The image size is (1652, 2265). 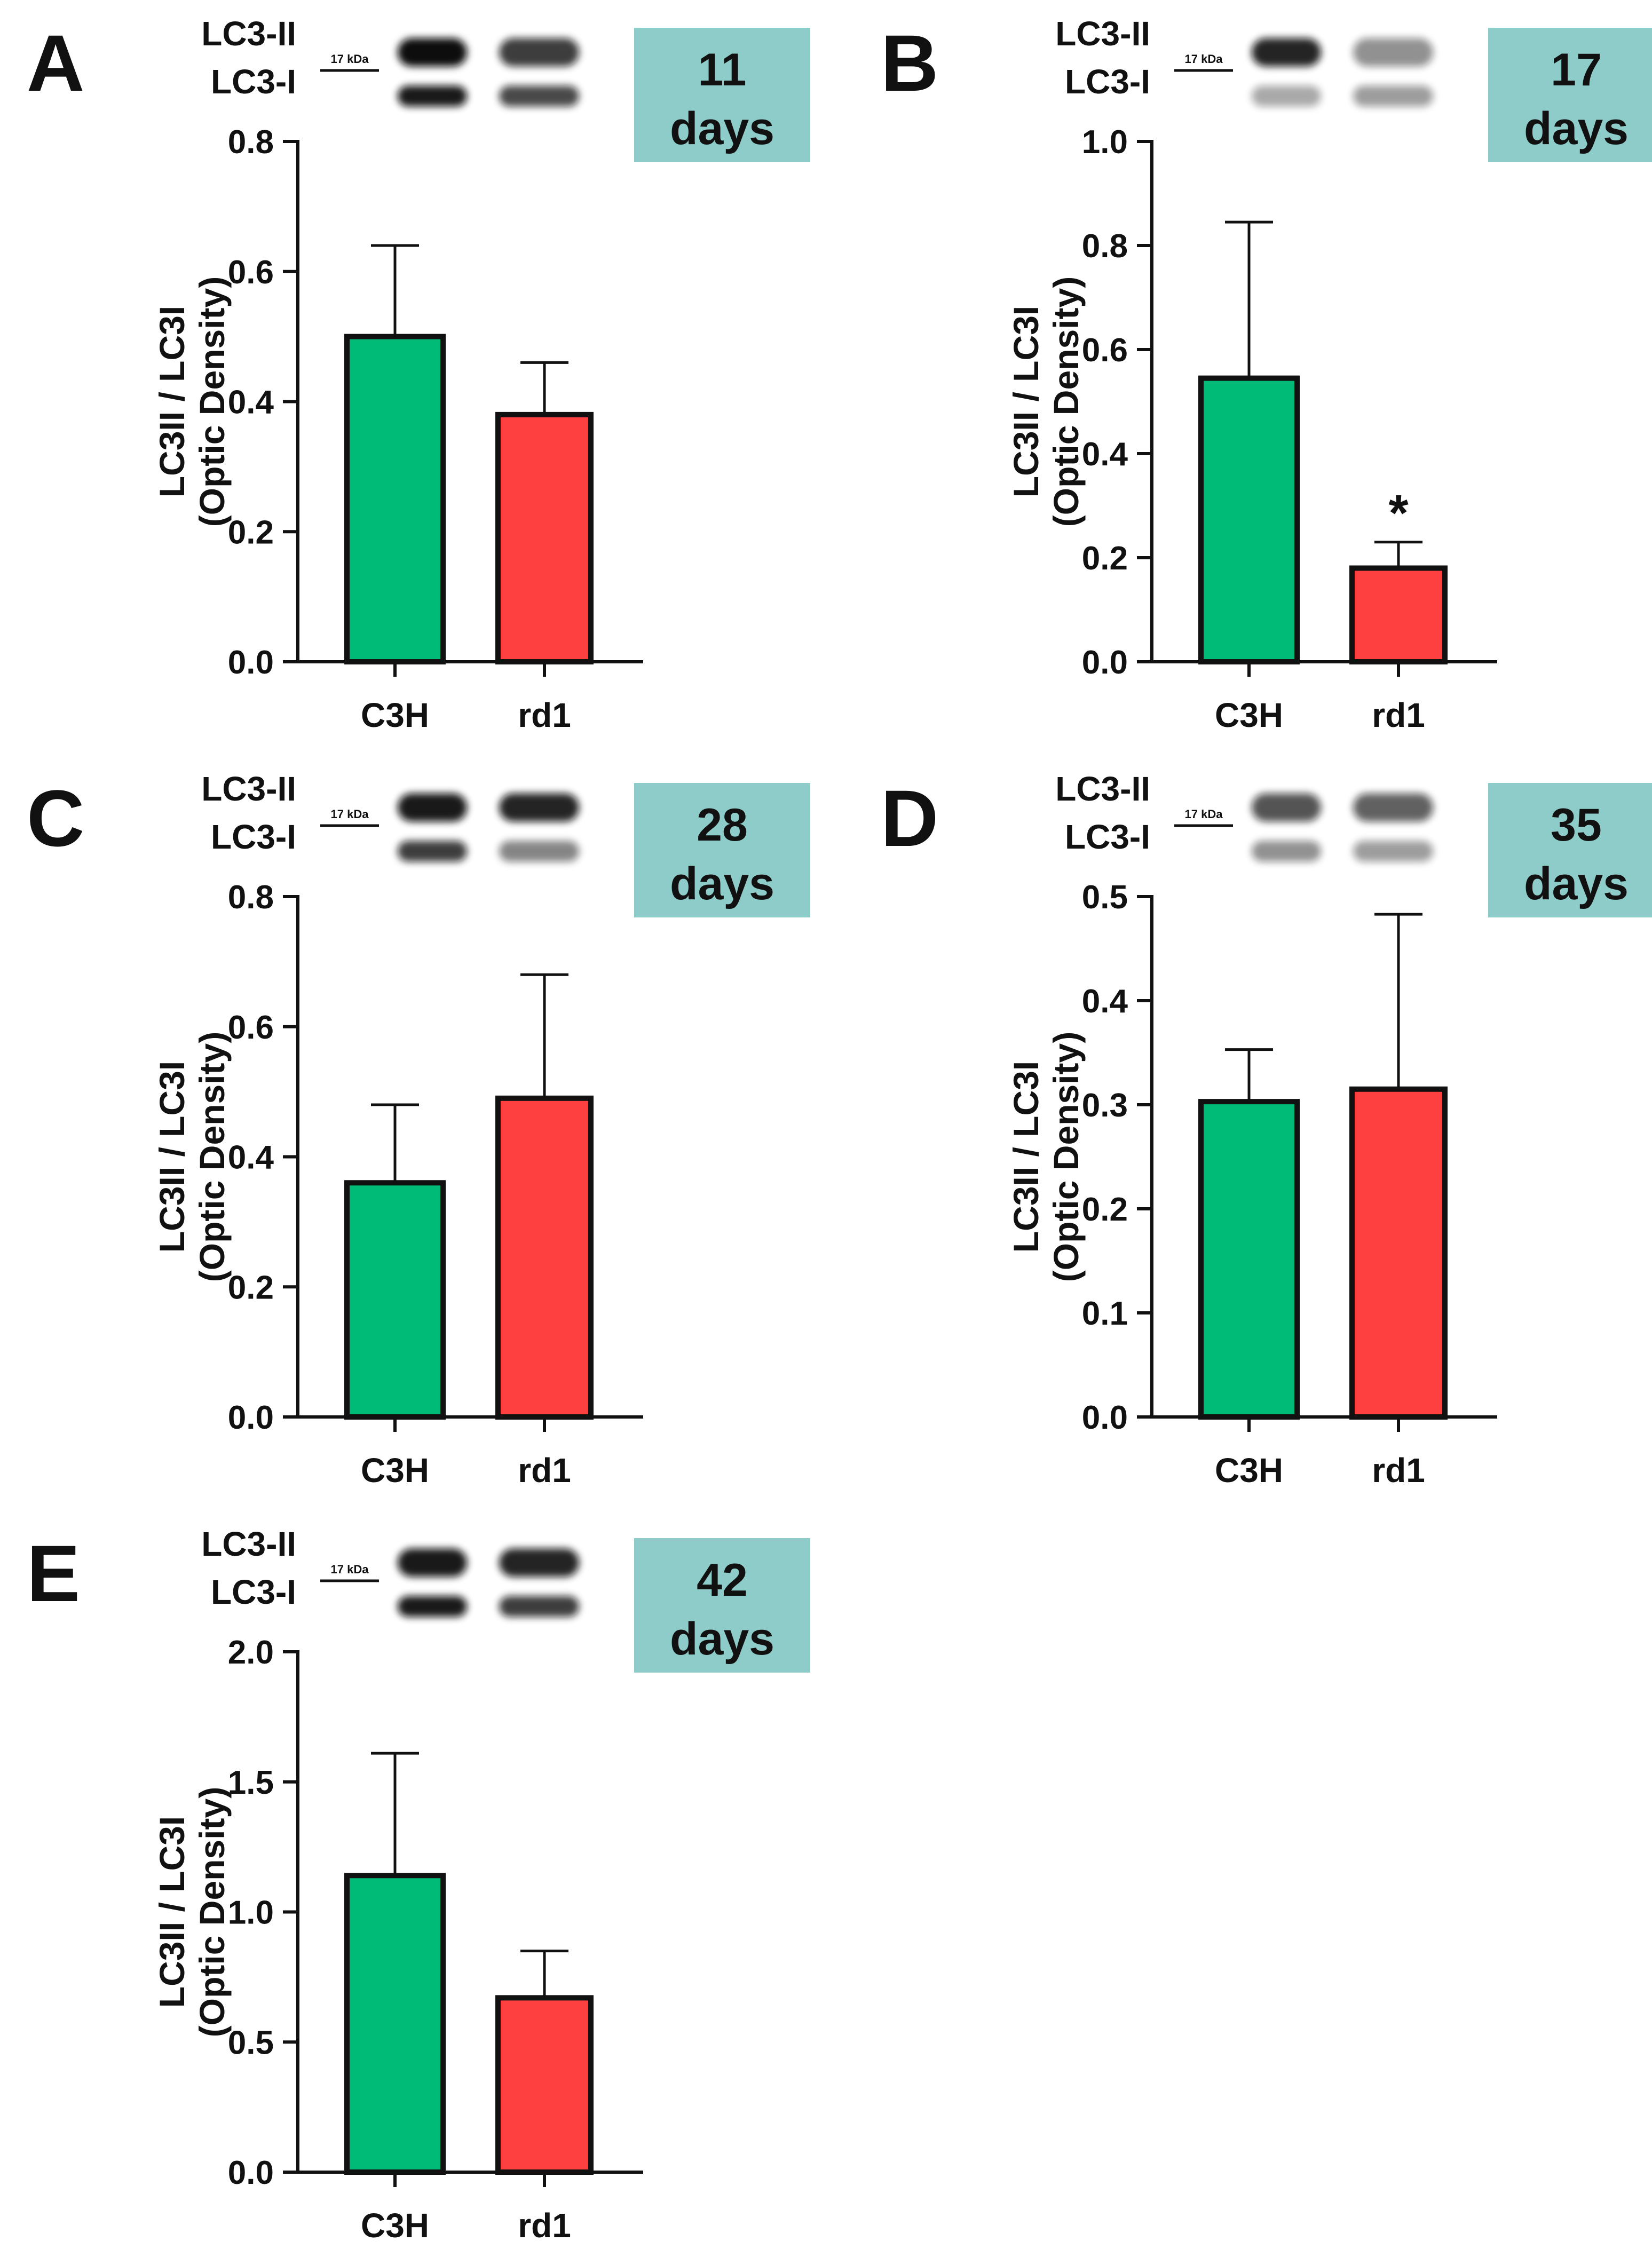 What do you see at coordinates (55, 818) in the screenshot?
I see `panel-letter: C` at bounding box center [55, 818].